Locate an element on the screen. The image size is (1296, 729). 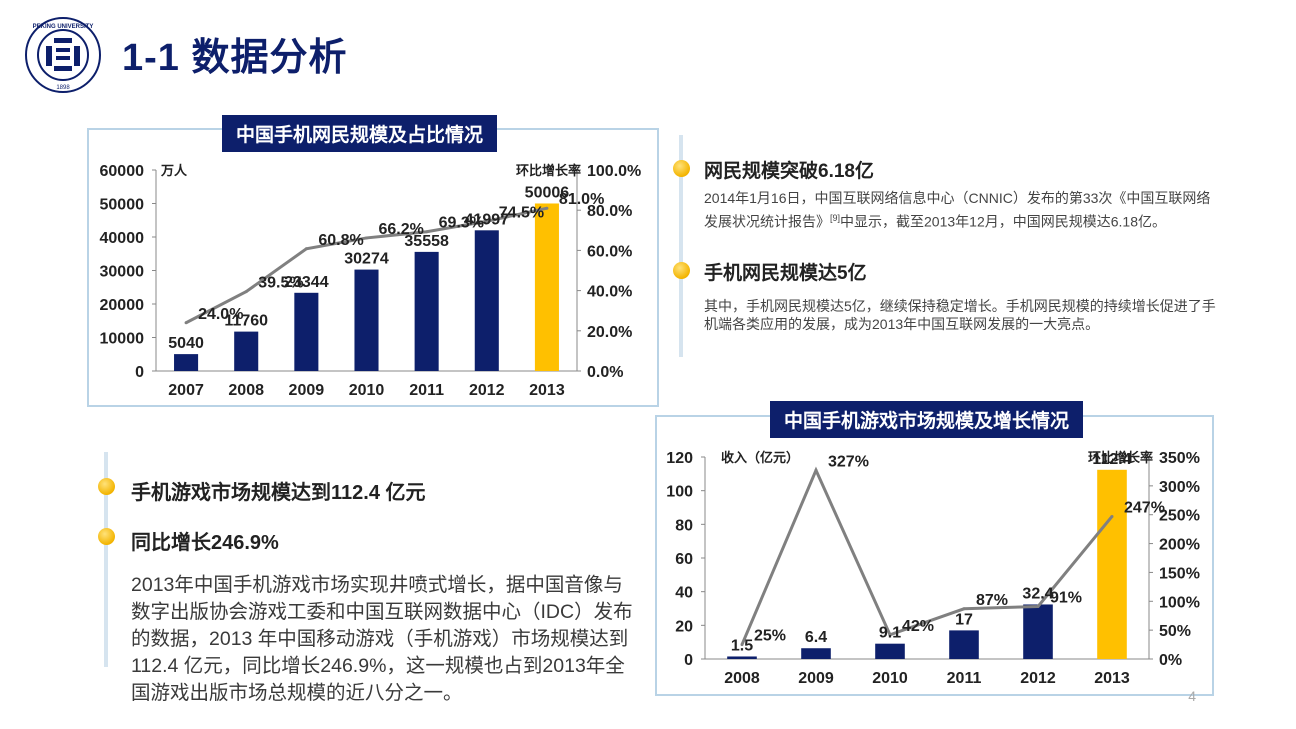
growth-value-label: 327% is located at coordinates (848, 461).